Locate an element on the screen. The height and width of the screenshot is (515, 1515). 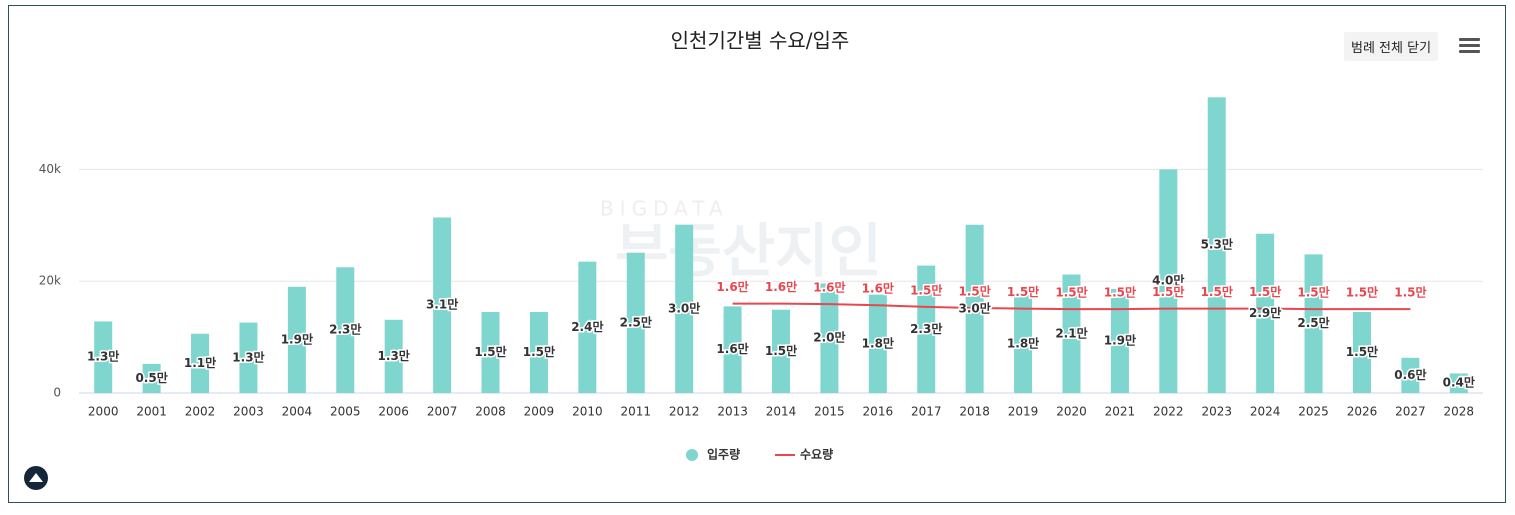
x-tick-label: 2021 is located at coordinates (1120, 412).